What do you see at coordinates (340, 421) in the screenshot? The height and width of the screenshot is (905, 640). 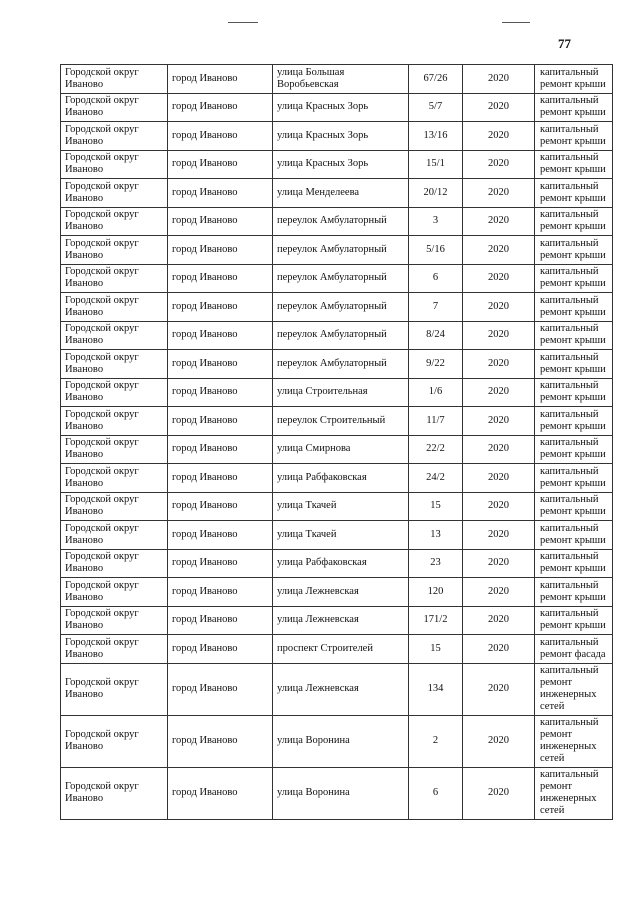 I see `street-cell: переулок Строительный` at bounding box center [340, 421].